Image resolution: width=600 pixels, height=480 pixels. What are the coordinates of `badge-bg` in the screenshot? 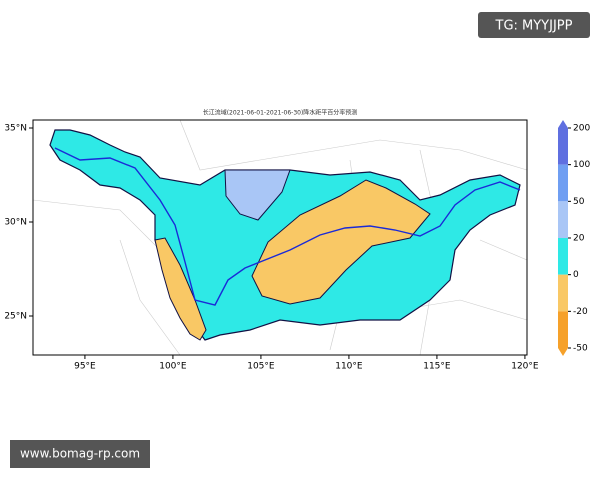 It's located at (534, 25).